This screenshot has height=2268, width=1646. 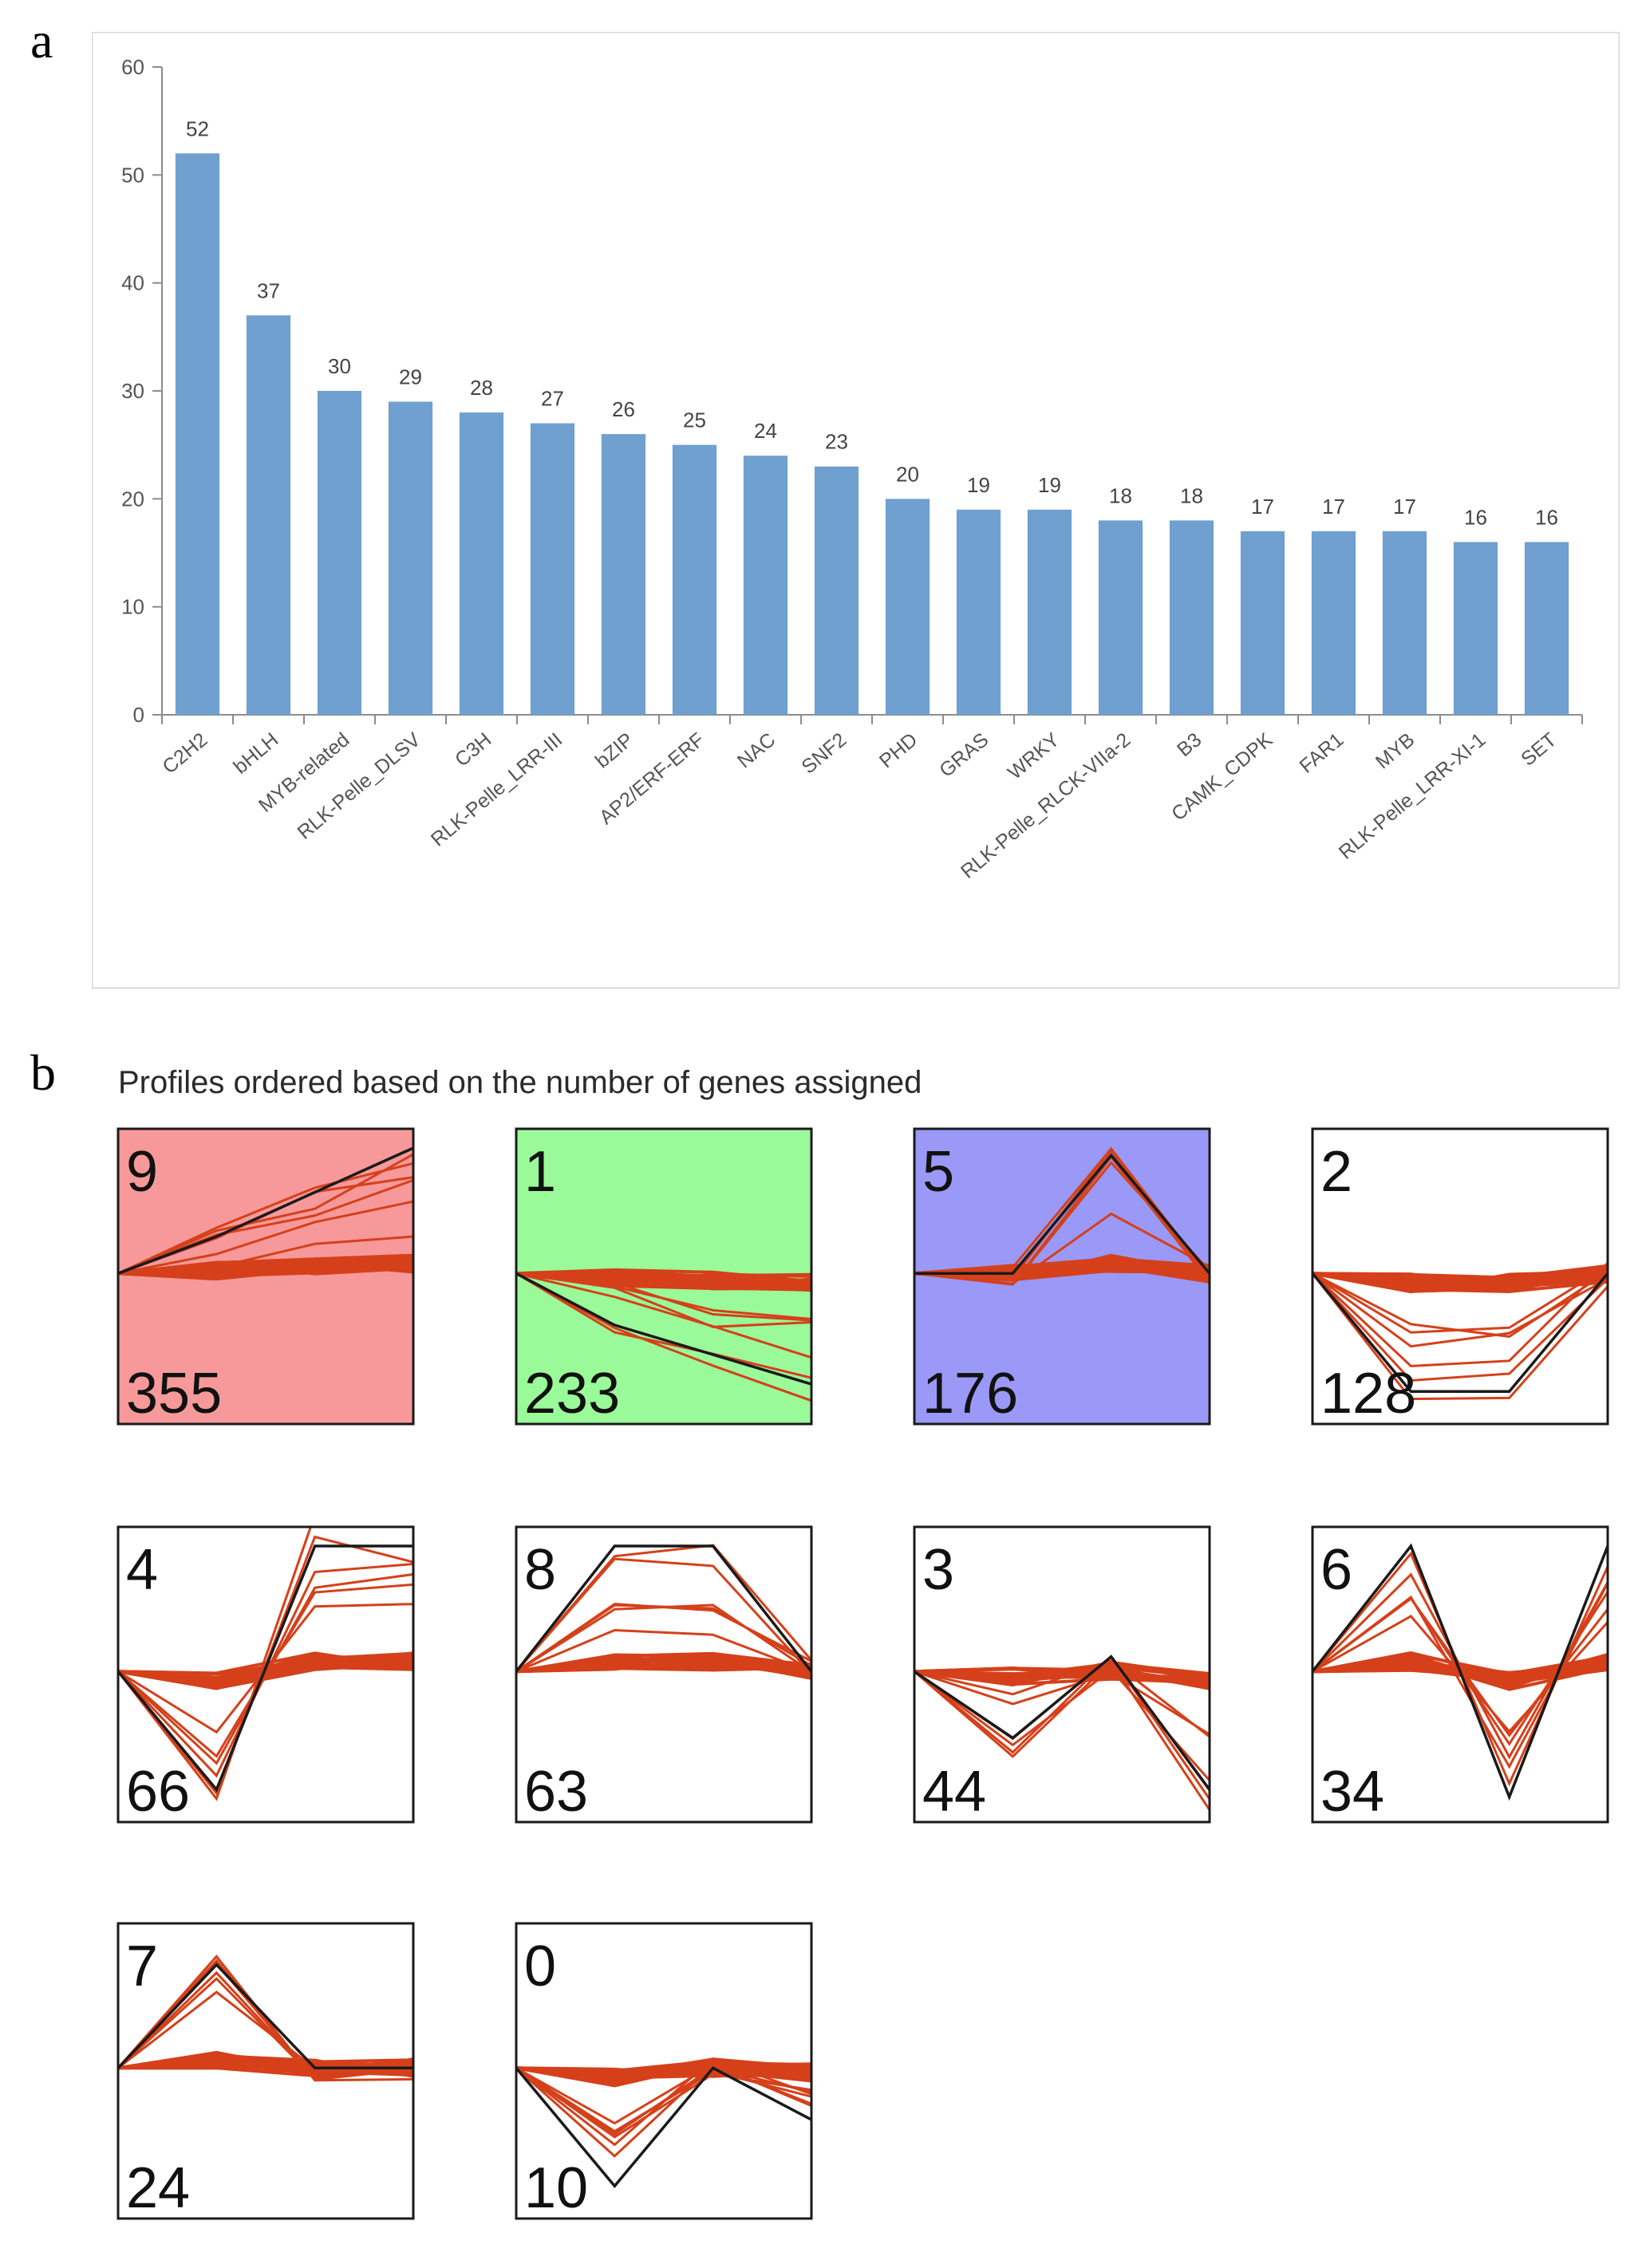 What do you see at coordinates (540, 1966) in the screenshot?
I see `profile-id: 0` at bounding box center [540, 1966].